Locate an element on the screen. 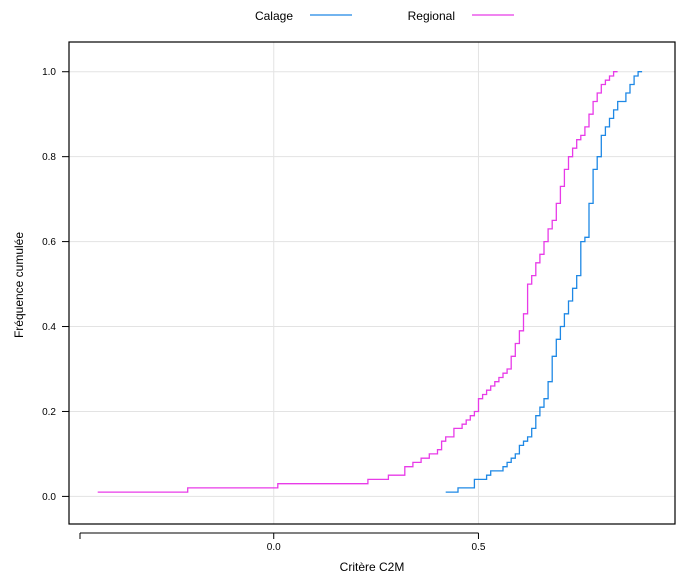 Image resolution: width=684 pixels, height=581 pixels. legend: Calage Regional is located at coordinates (384, 16).